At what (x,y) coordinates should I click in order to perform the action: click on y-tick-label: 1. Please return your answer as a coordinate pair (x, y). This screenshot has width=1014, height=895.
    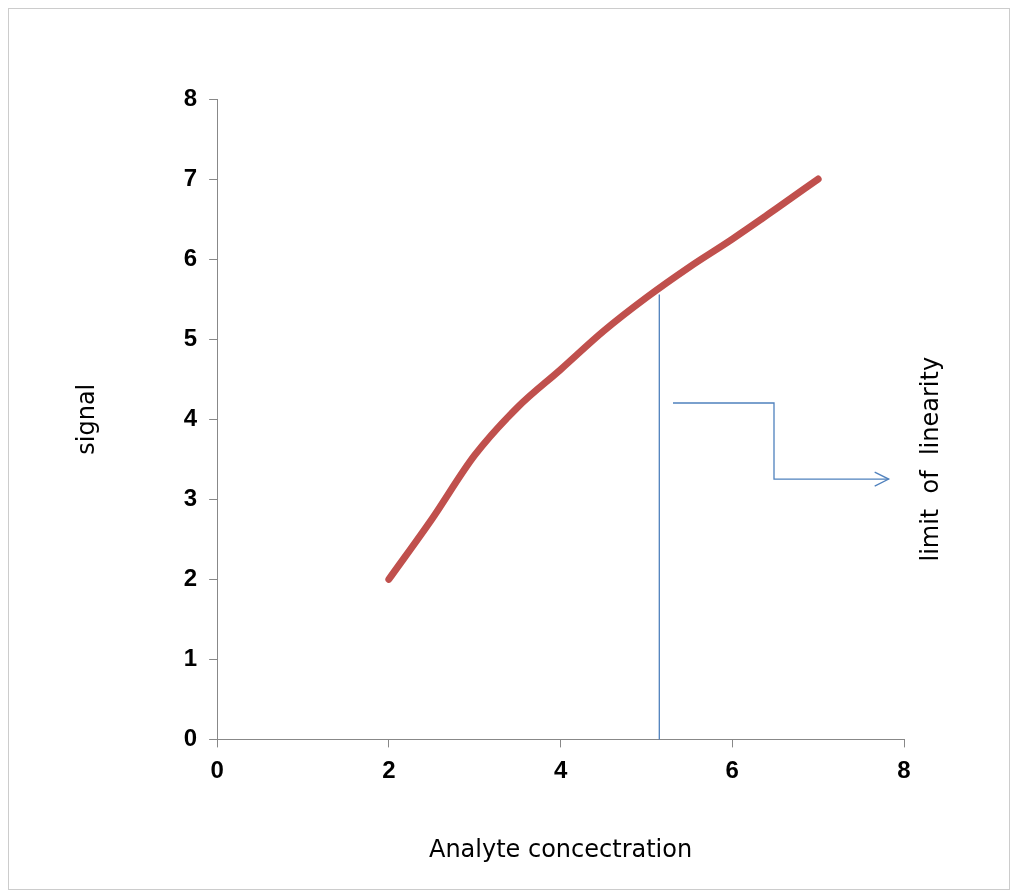
    Looking at the image, I should click on (190, 657).